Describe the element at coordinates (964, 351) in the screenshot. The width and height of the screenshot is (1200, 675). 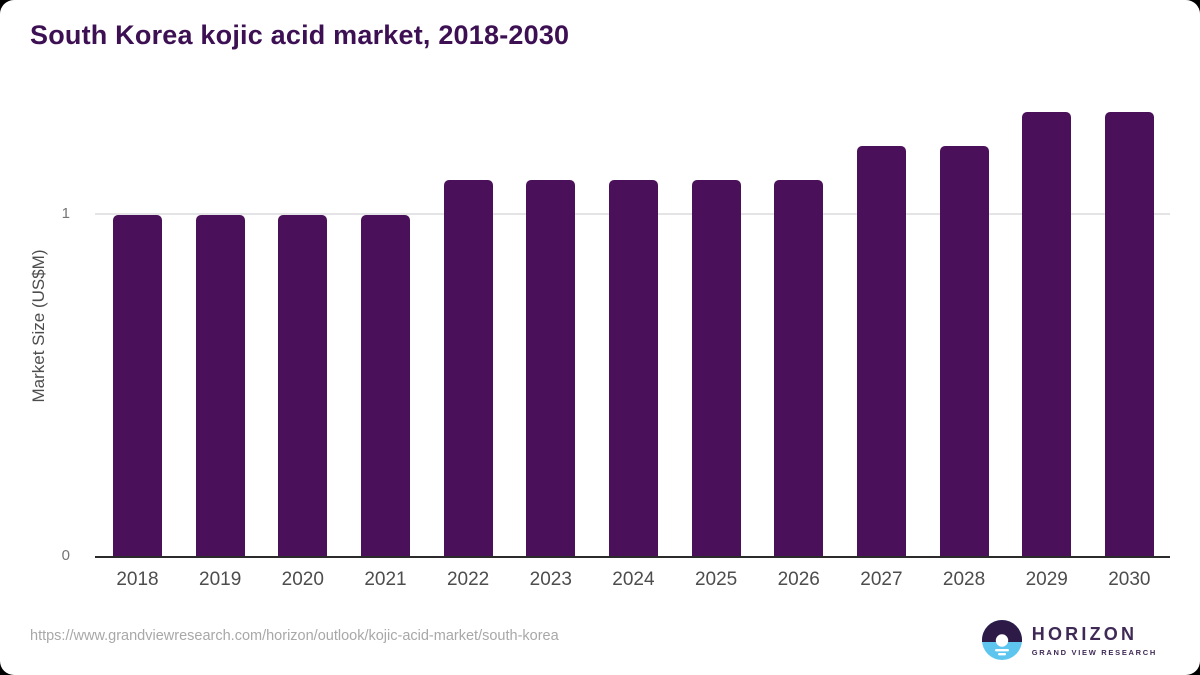
I see `bar-2028` at that location.